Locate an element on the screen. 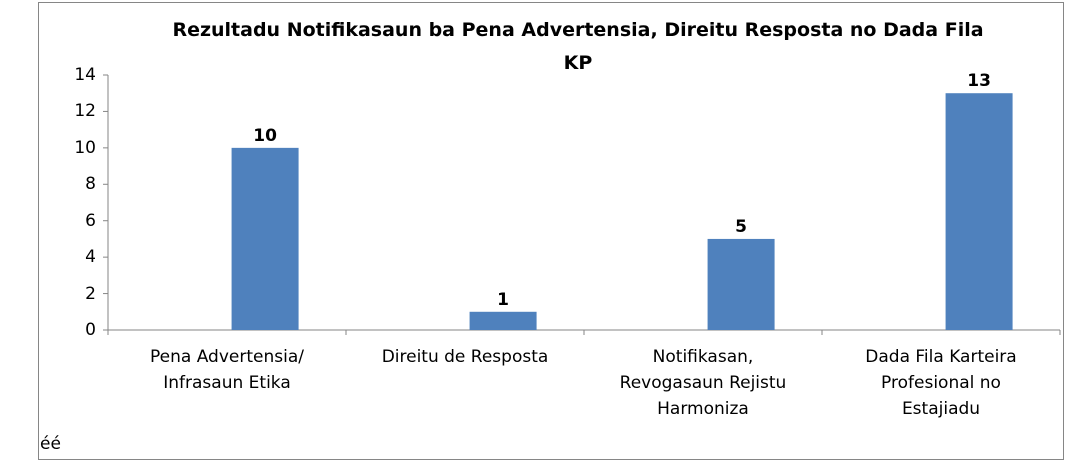  y-tick-label: 14 is located at coordinates (85, 75).